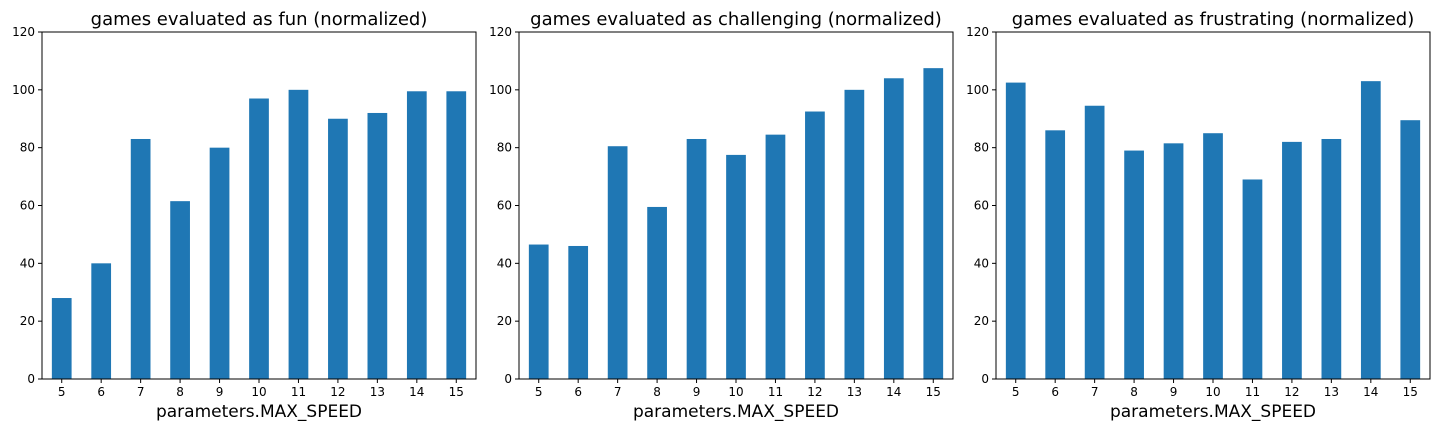 Image resolution: width=1440 pixels, height=432 pixels. Describe the element at coordinates (259, 19) in the screenshot. I see `chart-title: games evaluated as fun (normalized)` at that location.